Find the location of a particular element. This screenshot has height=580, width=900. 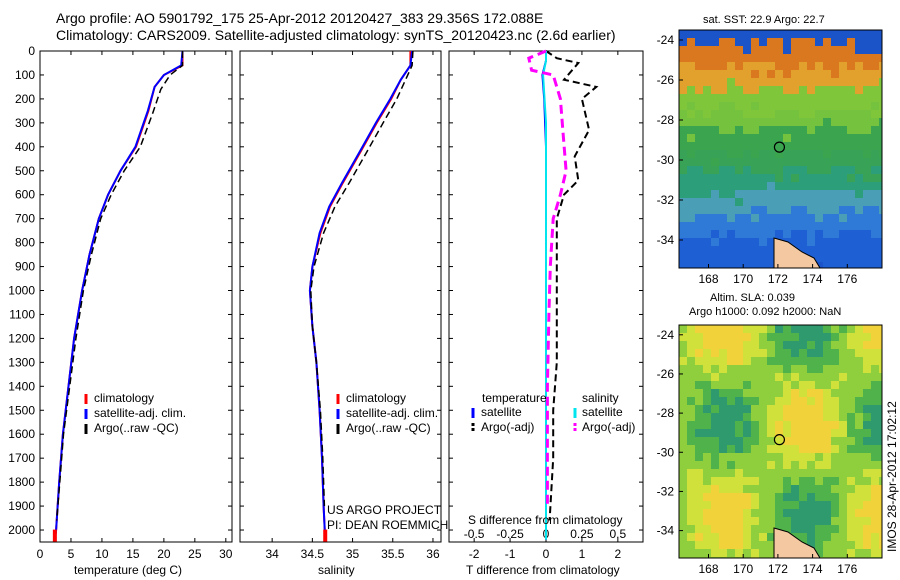

credit-pi: PI: DEAN ROEMMICH is located at coordinates (388, 525).